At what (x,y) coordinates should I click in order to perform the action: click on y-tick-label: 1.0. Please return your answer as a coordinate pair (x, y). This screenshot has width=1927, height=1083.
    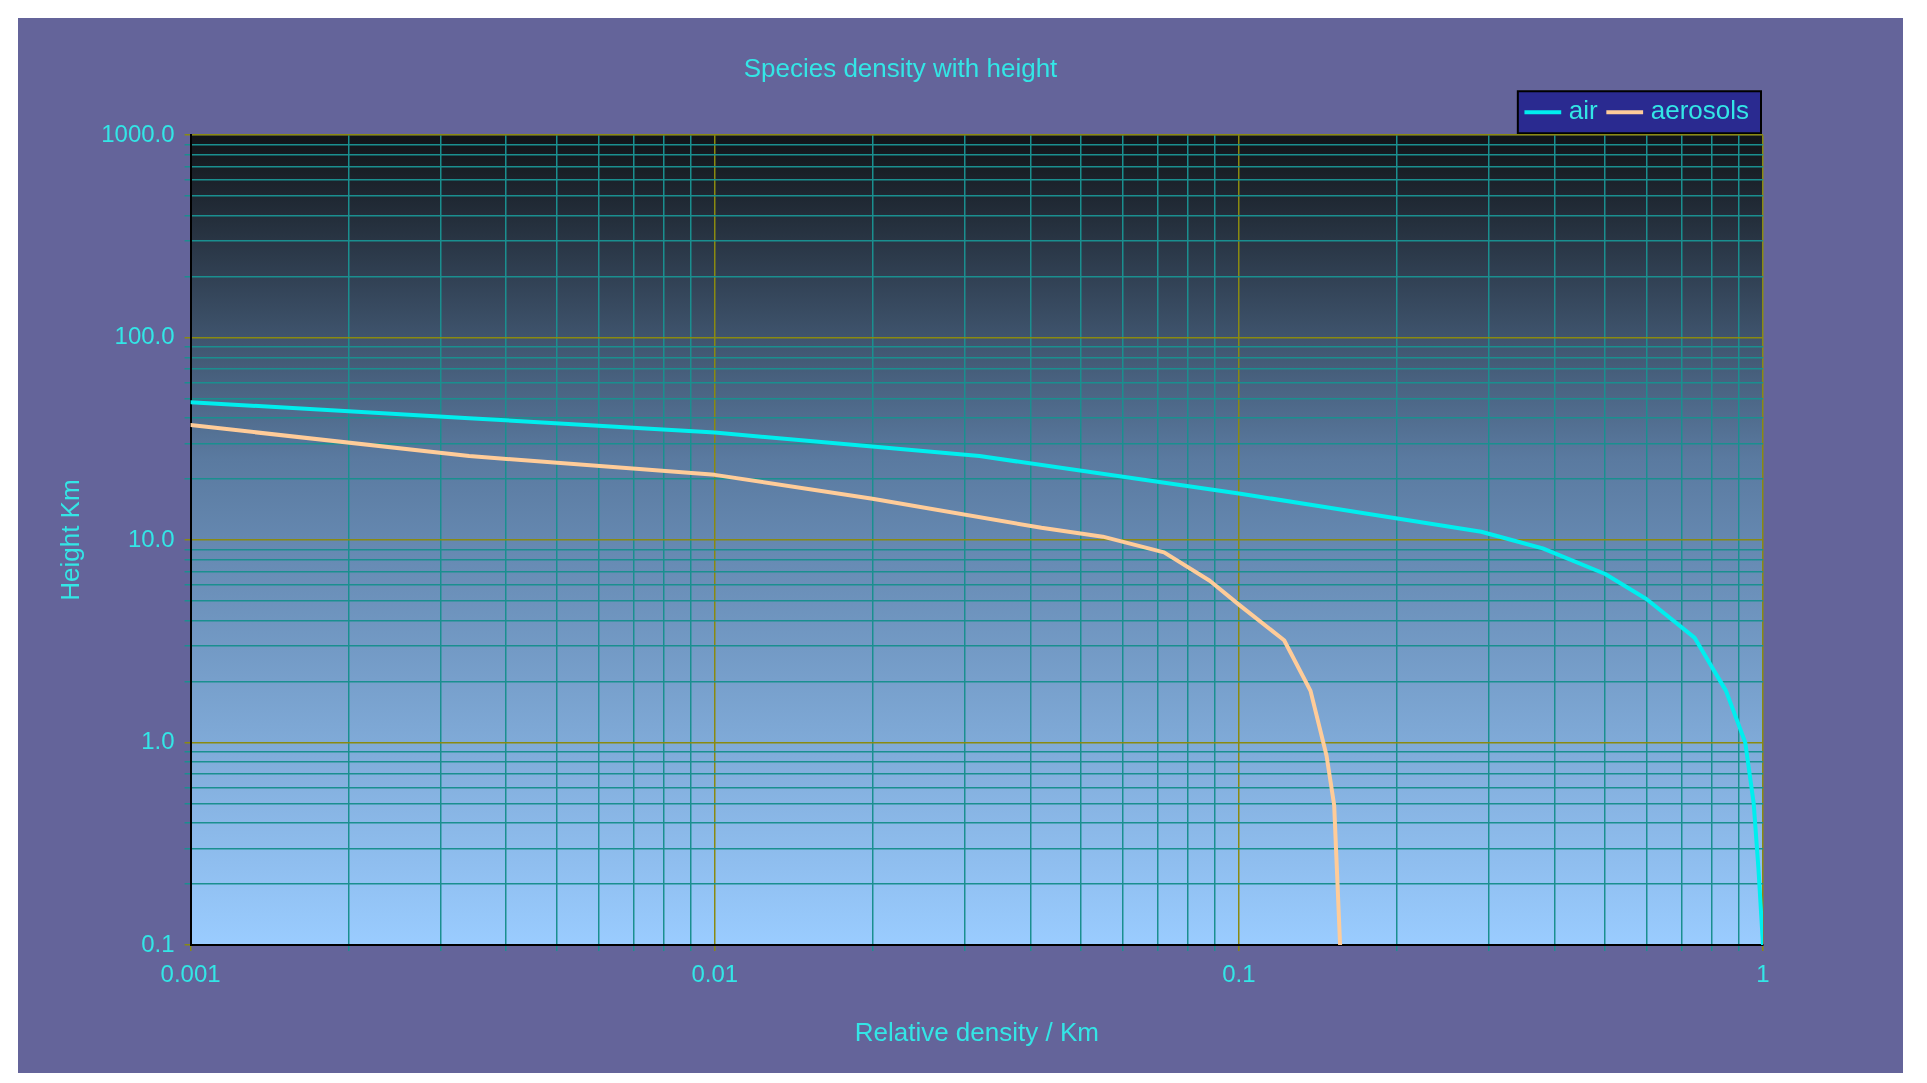
    Looking at the image, I should click on (158, 741).